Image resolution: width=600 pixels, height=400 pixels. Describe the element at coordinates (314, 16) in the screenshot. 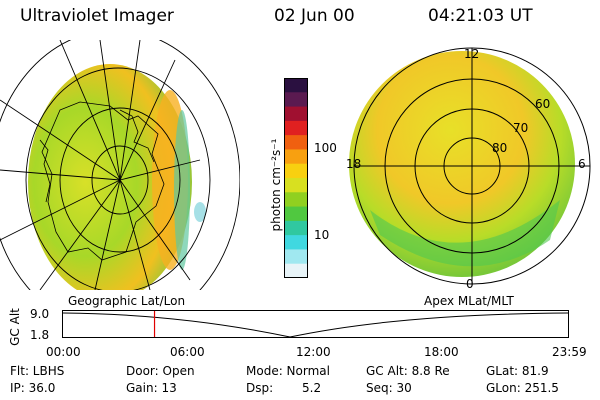

I see `date-label: 02 Jun 00` at that location.